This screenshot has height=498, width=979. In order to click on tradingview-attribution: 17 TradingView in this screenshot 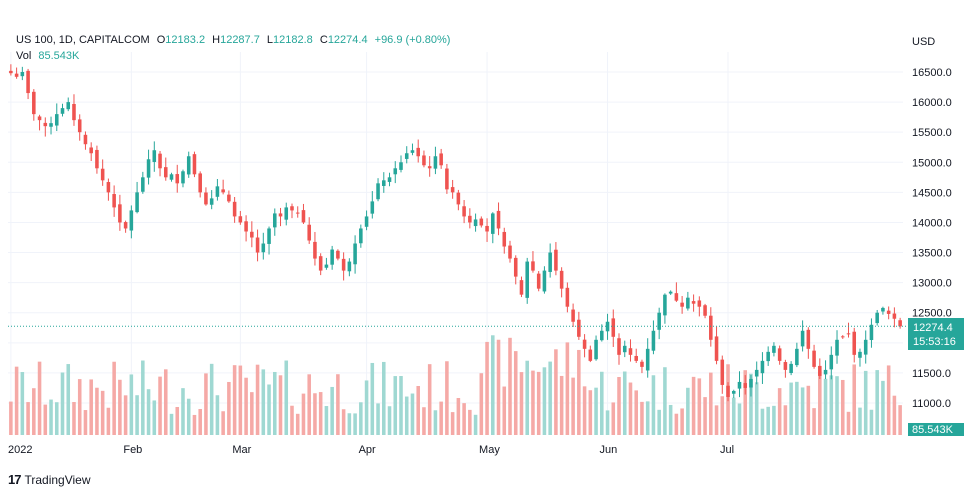, I will do `click(49, 479)`.